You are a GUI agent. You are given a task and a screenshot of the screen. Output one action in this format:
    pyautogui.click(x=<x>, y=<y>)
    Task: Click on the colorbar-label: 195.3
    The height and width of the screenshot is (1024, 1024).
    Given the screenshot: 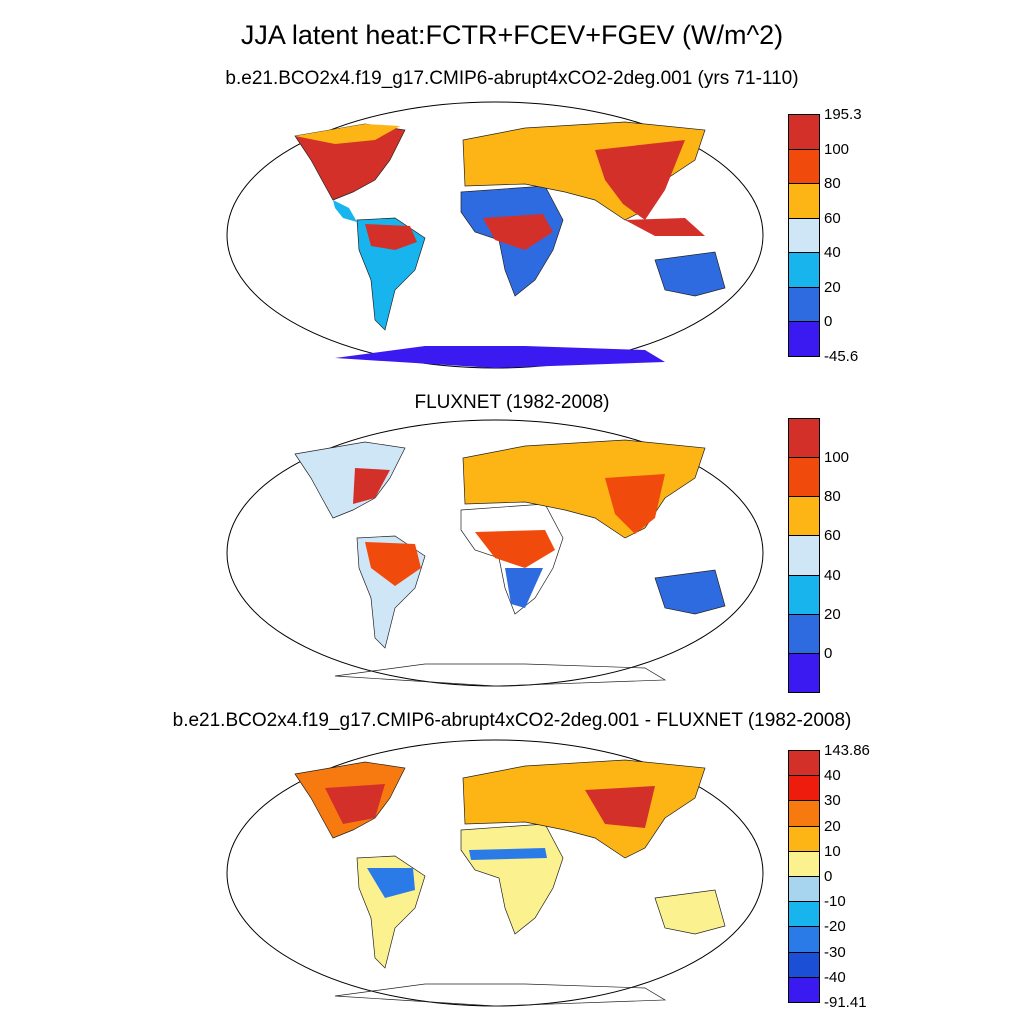 What is the action you would take?
    pyautogui.click(x=843, y=114)
    